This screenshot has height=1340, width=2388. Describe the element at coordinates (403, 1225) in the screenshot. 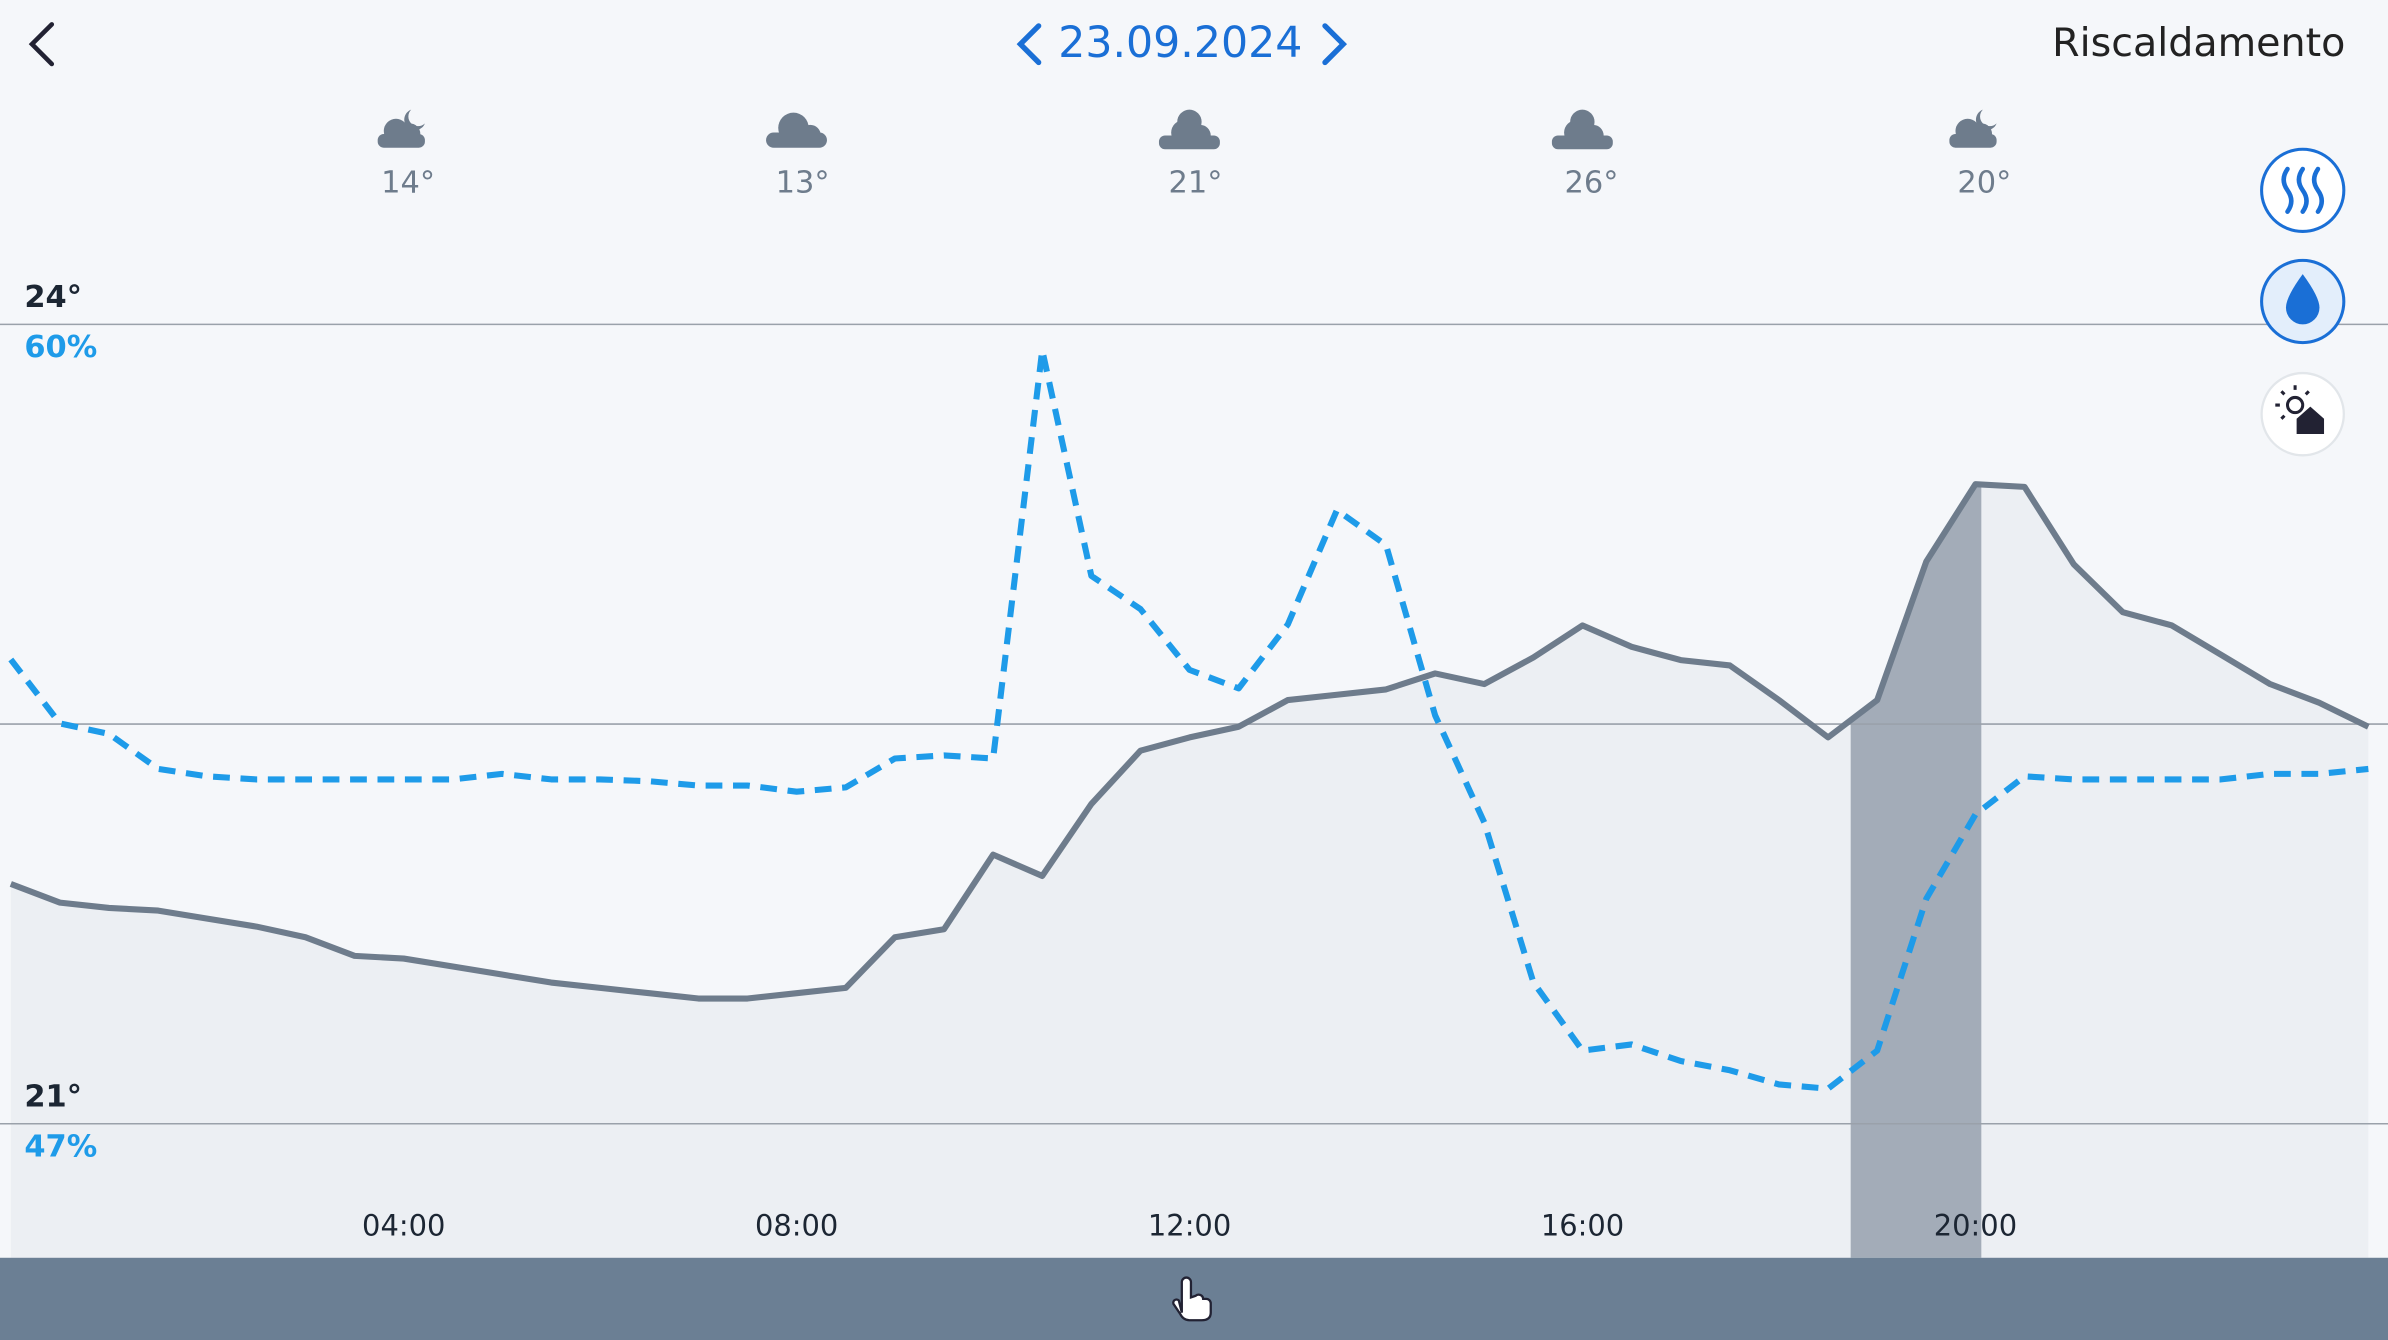

I see `x-tick-label: 04:00` at that location.